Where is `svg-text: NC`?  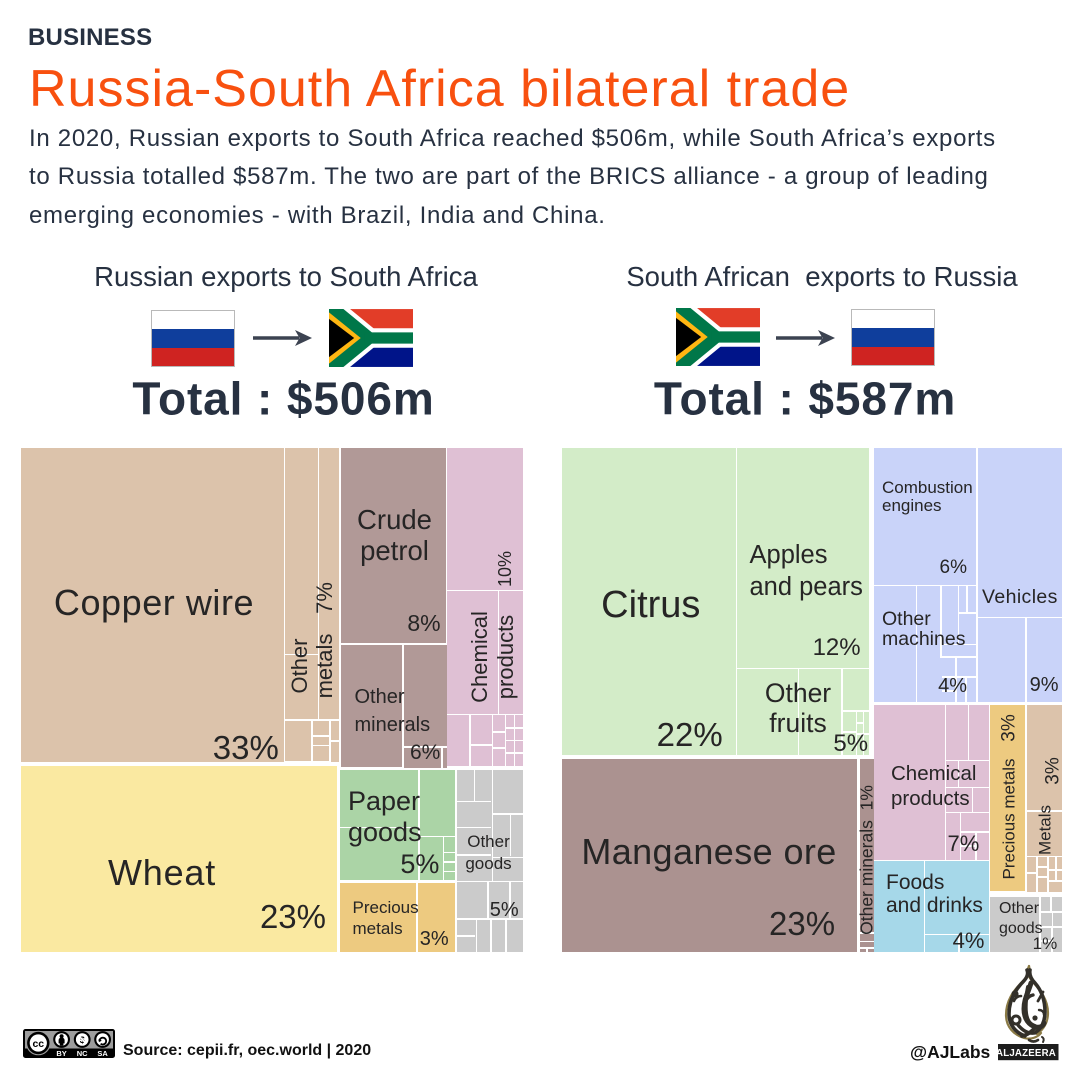
svg-text: NC is located at coordinates (82, 1053).